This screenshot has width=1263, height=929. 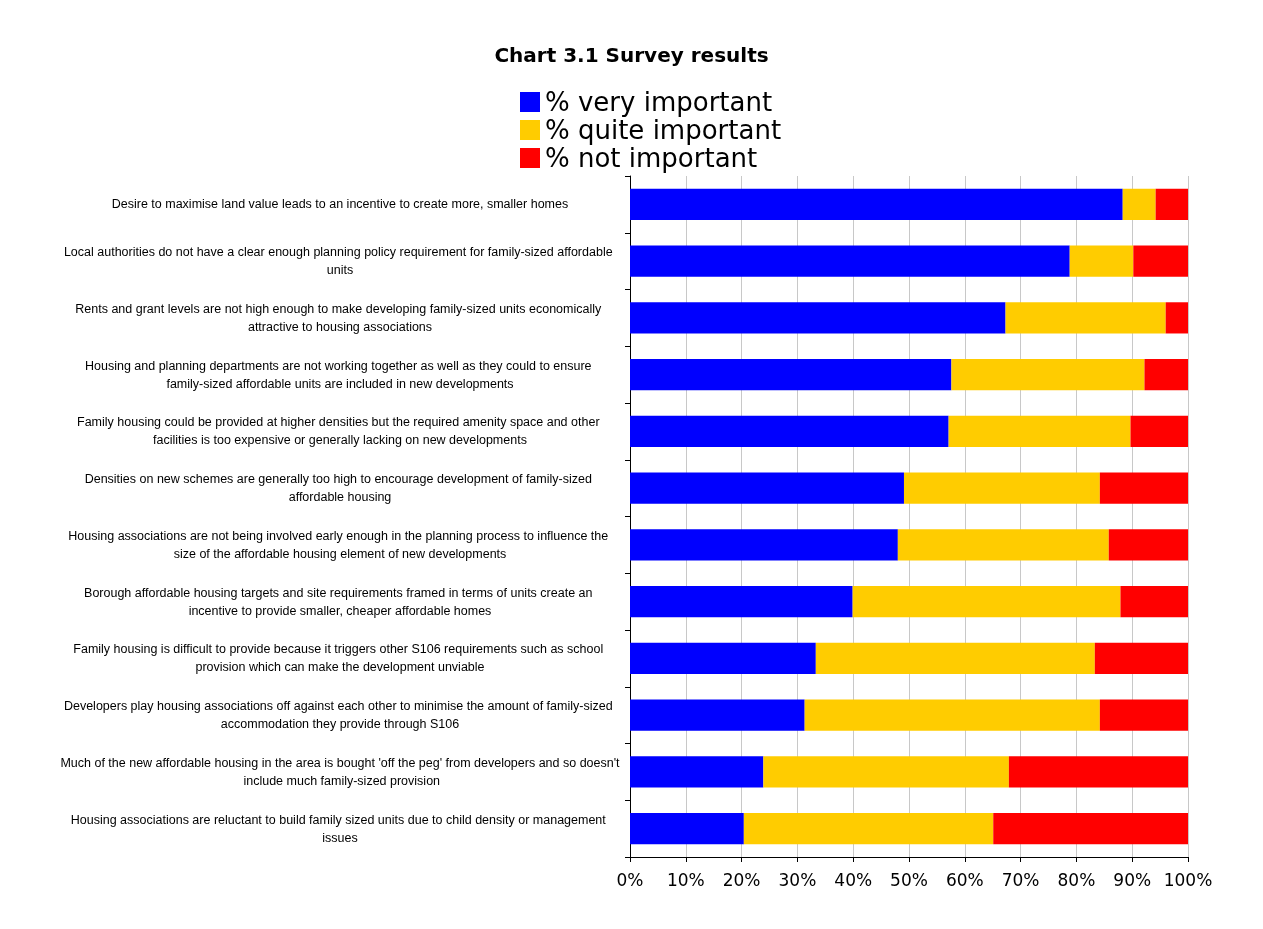 I want to click on y-tick-label: Borough affordable housing targets and site requirements framed in terms of units create an incentive to provide smaller, cheaper affordable homes, so click(x=340, y=601).